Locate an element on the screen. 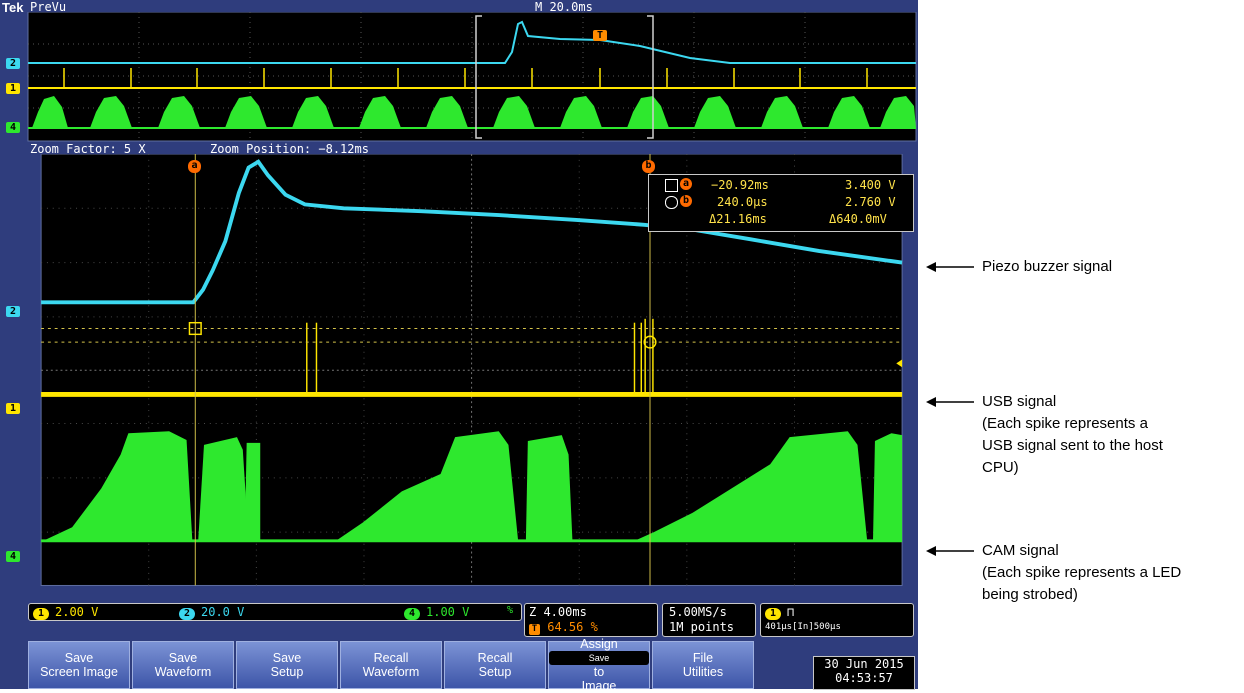 The image size is (1244, 693). cursor-a-marker: a is located at coordinates (194, 166).